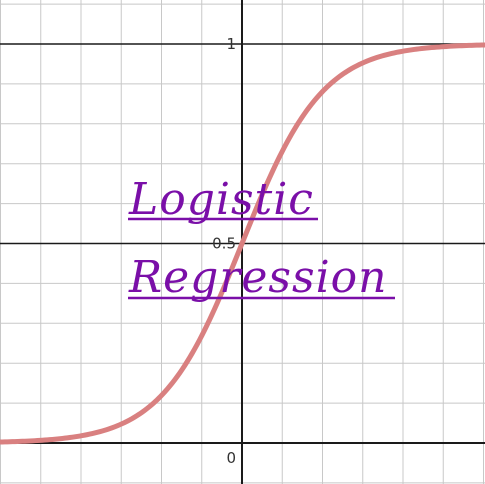 This screenshot has height=484, width=485. Describe the element at coordinates (257, 277) in the screenshot. I see `title-line-2: Regression` at that location.